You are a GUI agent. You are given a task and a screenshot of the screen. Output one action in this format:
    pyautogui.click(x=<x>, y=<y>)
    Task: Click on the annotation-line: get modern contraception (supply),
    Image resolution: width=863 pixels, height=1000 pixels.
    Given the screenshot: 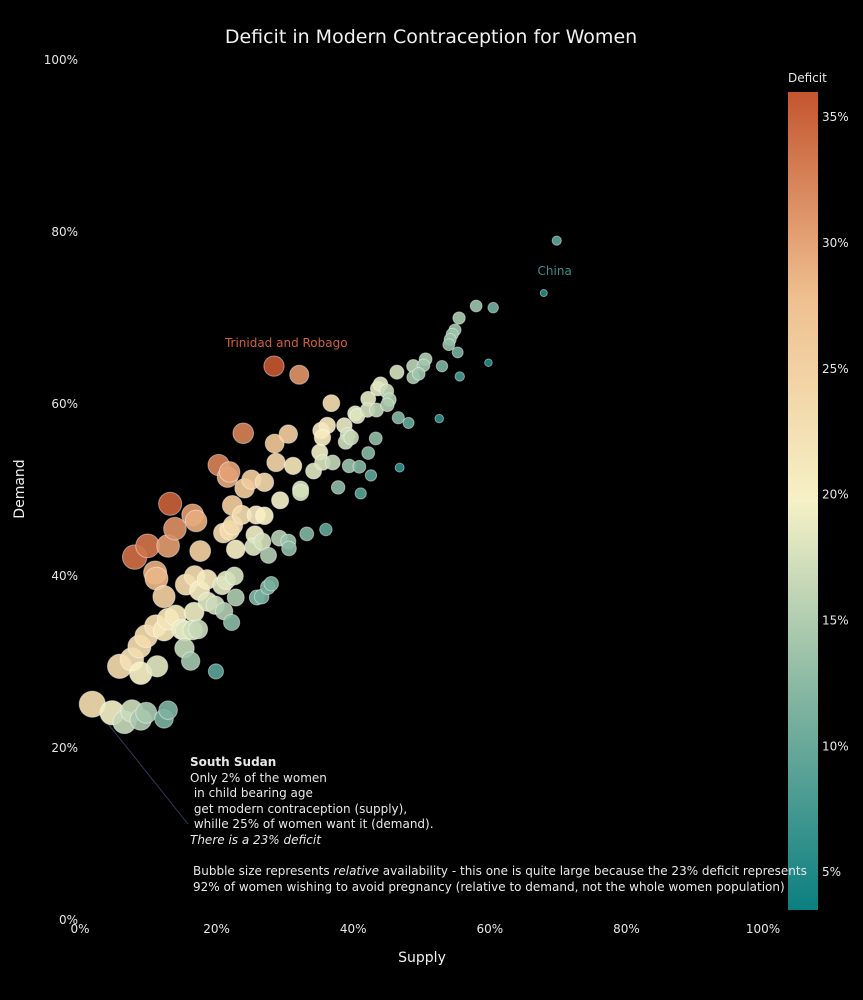 What is the action you would take?
    pyautogui.click(x=299, y=808)
    